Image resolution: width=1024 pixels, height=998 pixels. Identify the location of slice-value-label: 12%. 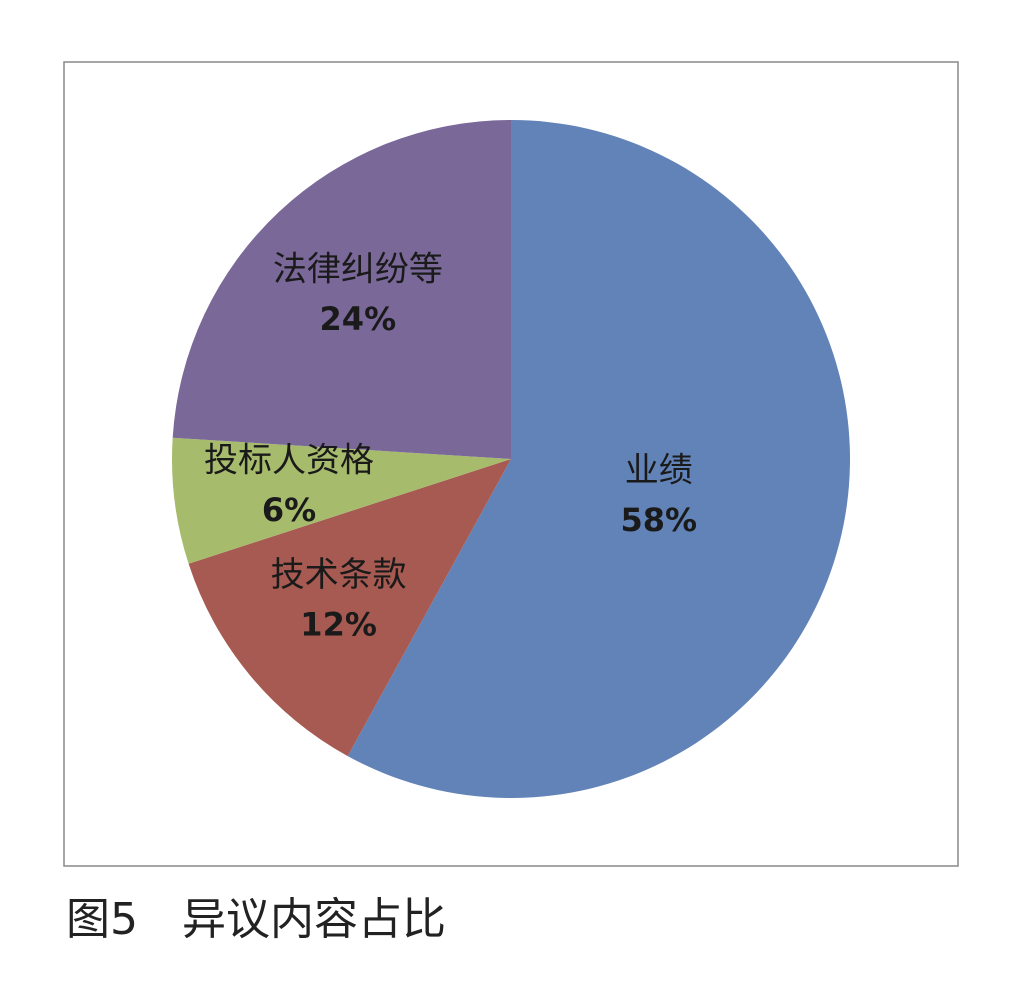
(338, 625).